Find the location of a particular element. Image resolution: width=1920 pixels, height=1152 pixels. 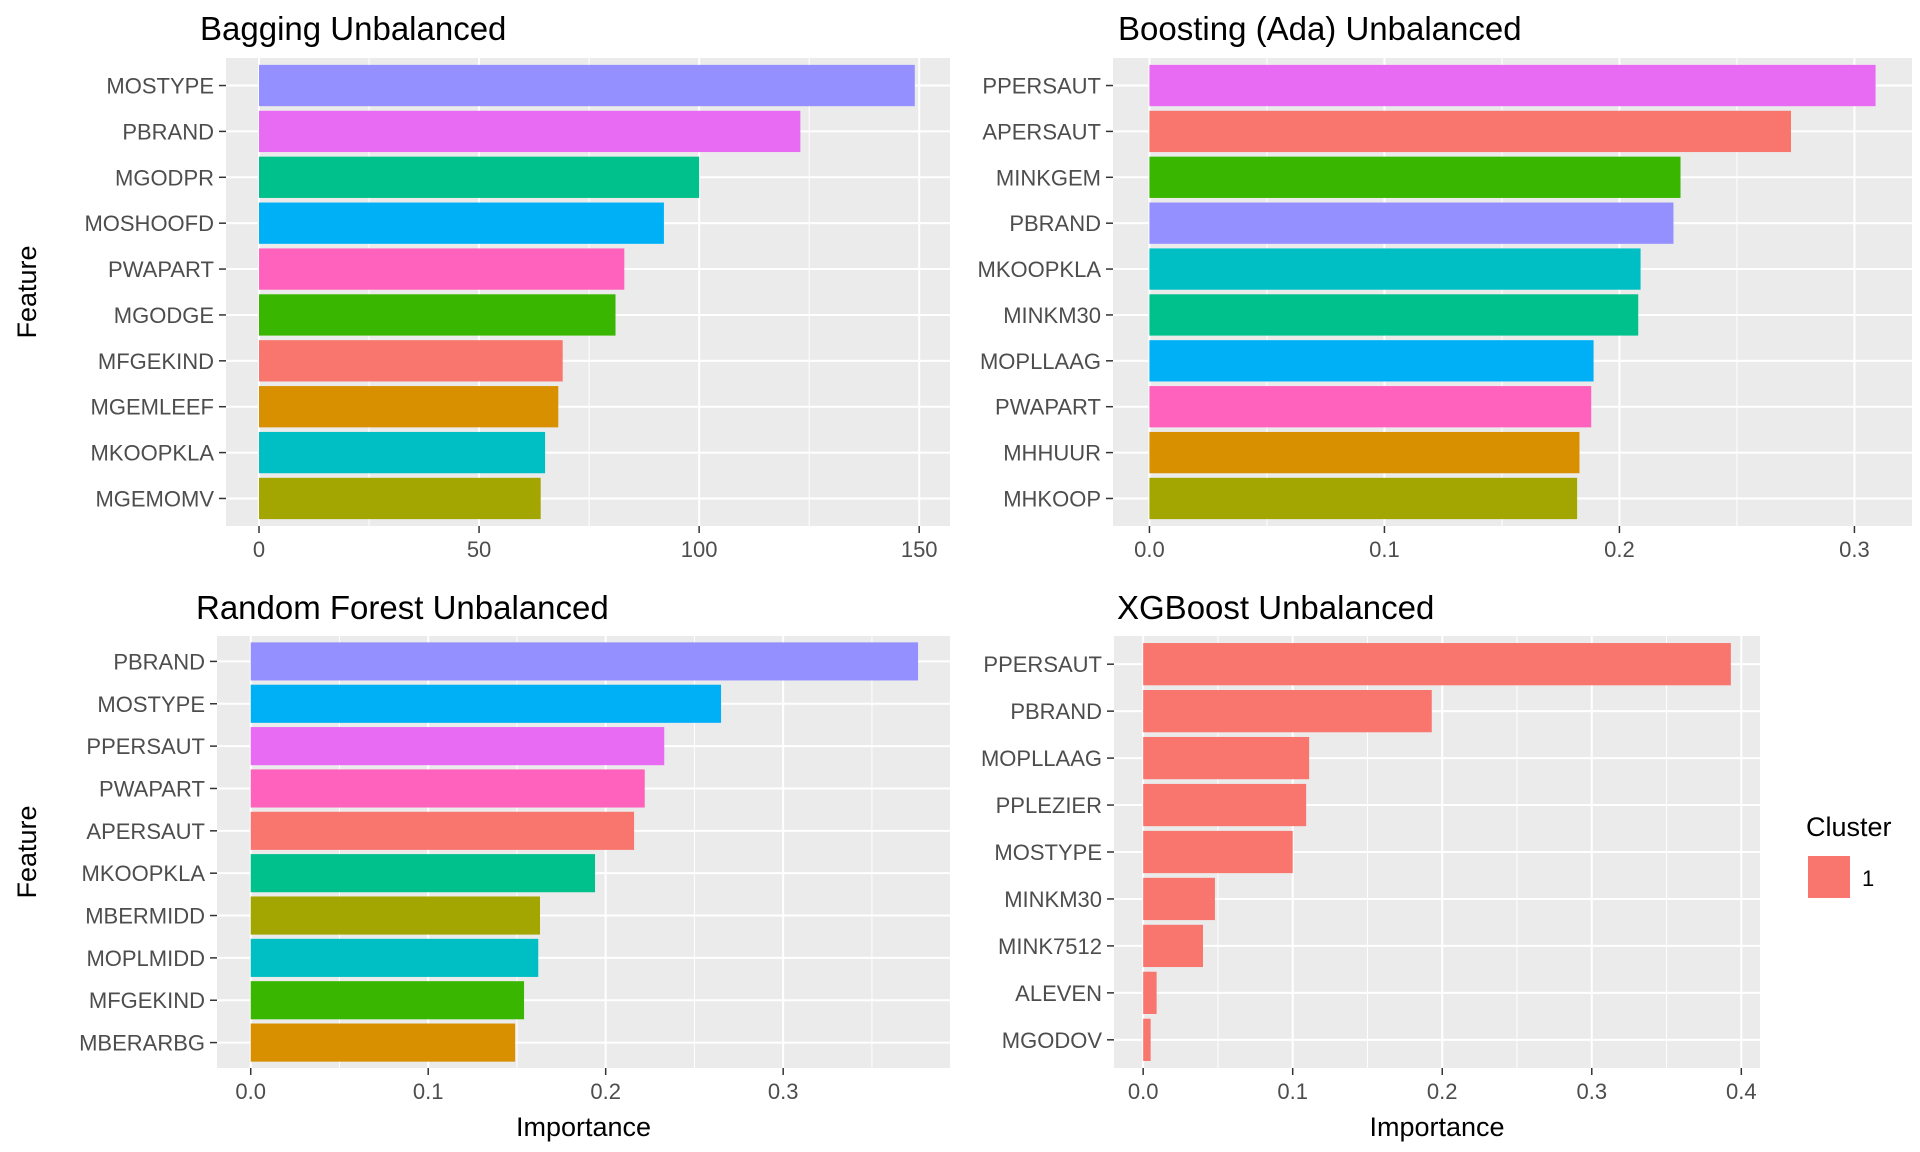

bar-mberarbg is located at coordinates (383, 1042).